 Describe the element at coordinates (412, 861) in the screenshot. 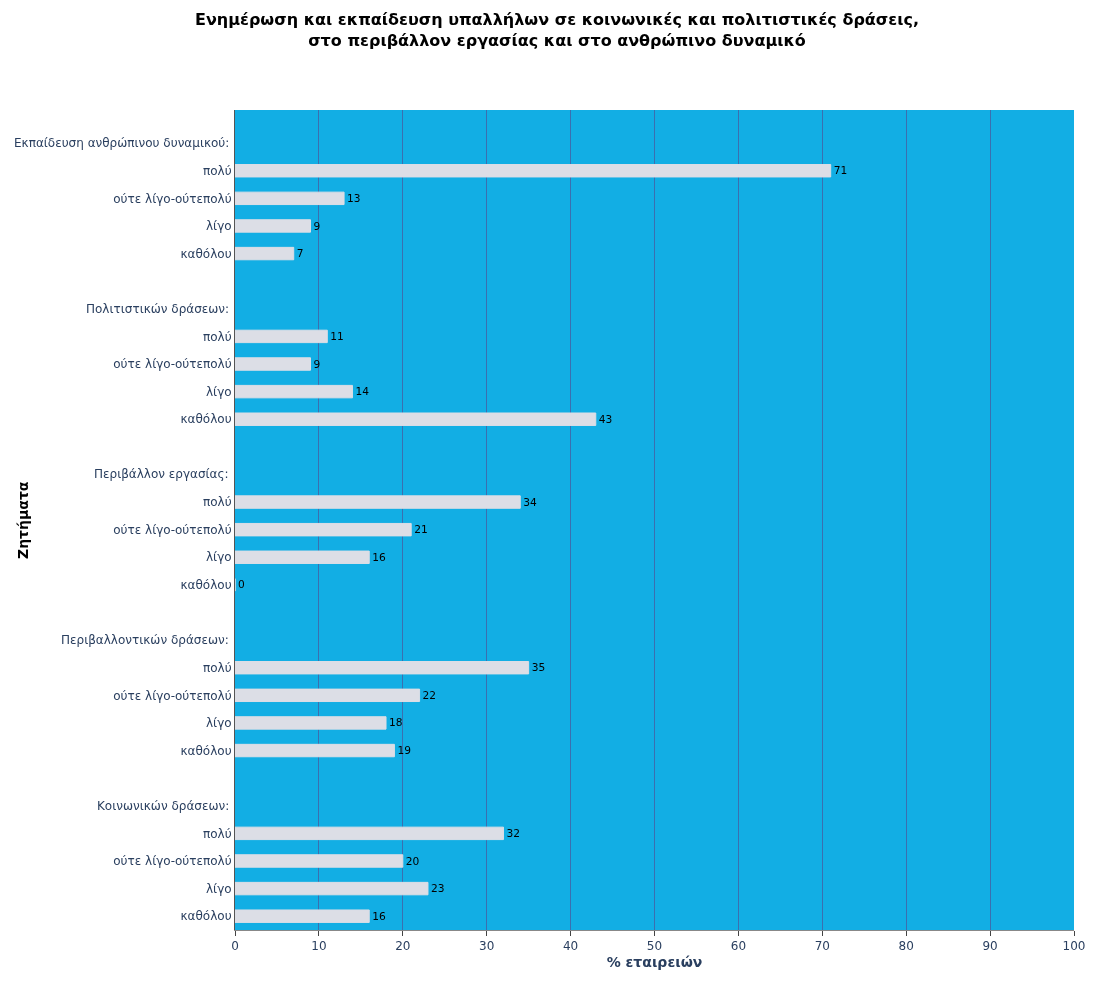

I see `data-label: 20` at that location.